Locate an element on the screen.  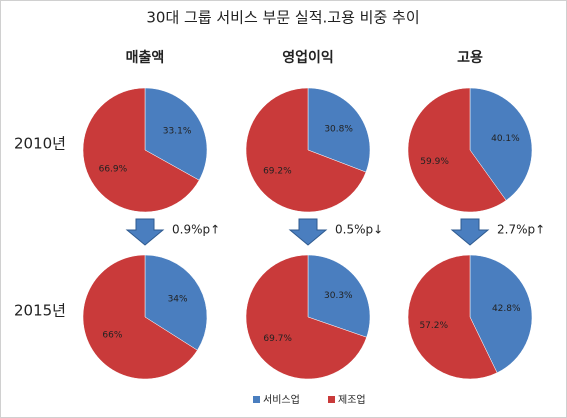
value-label: 34% is located at coordinates (178, 300).